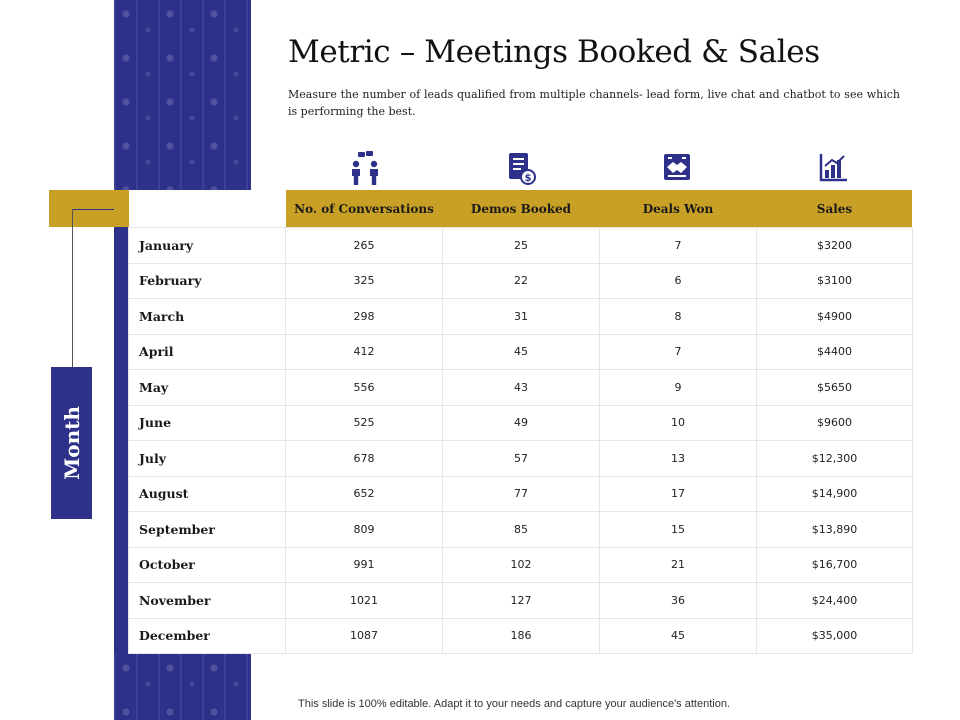 Image resolution: width=960 pixels, height=720 pixels. I want to click on demos-cell: 31, so click(521, 316).